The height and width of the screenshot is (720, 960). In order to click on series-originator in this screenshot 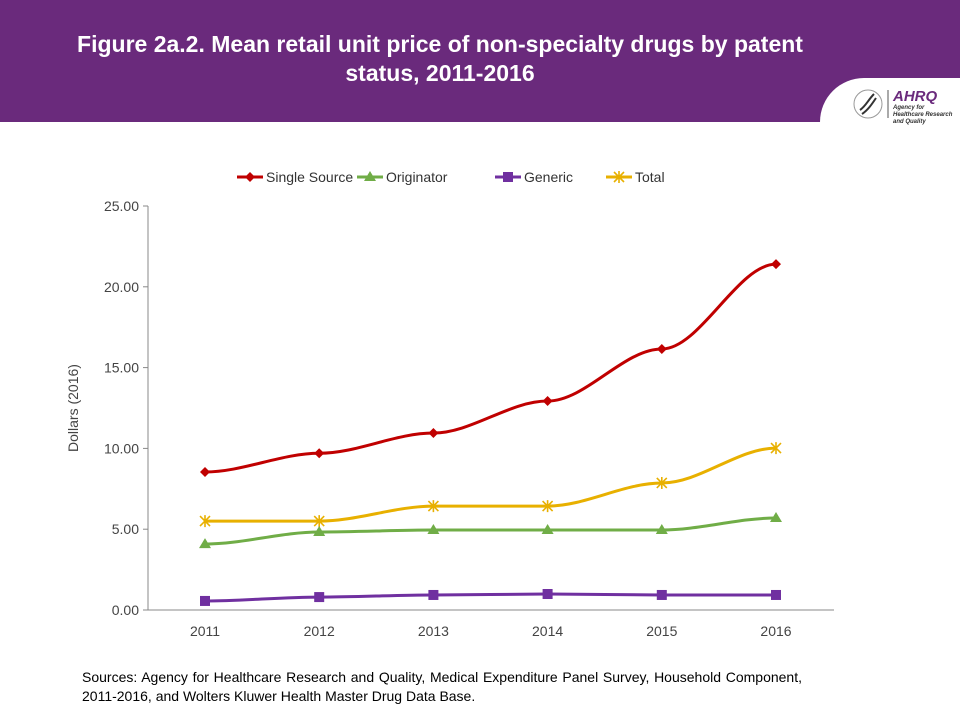, I will do `click(490, 530)`.